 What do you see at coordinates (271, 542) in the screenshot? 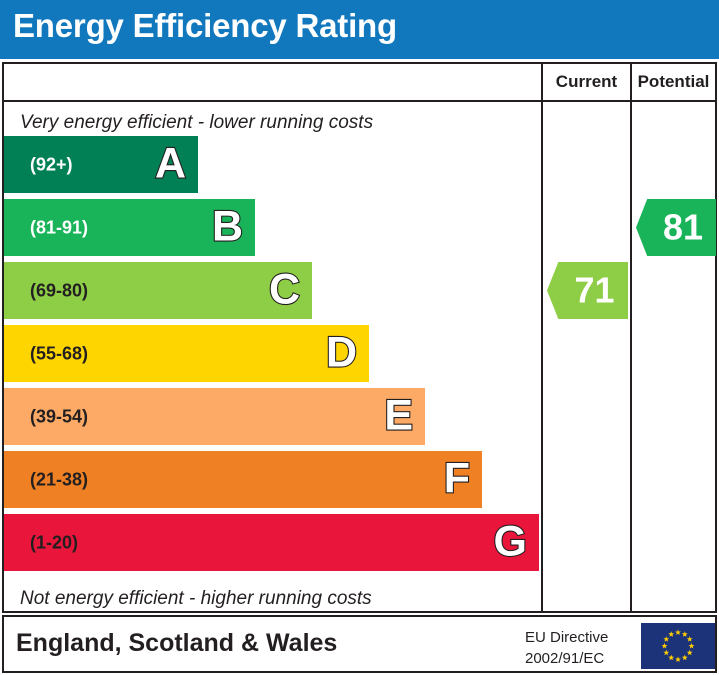
I see `rating-band-g: (1-20) G` at bounding box center [271, 542].